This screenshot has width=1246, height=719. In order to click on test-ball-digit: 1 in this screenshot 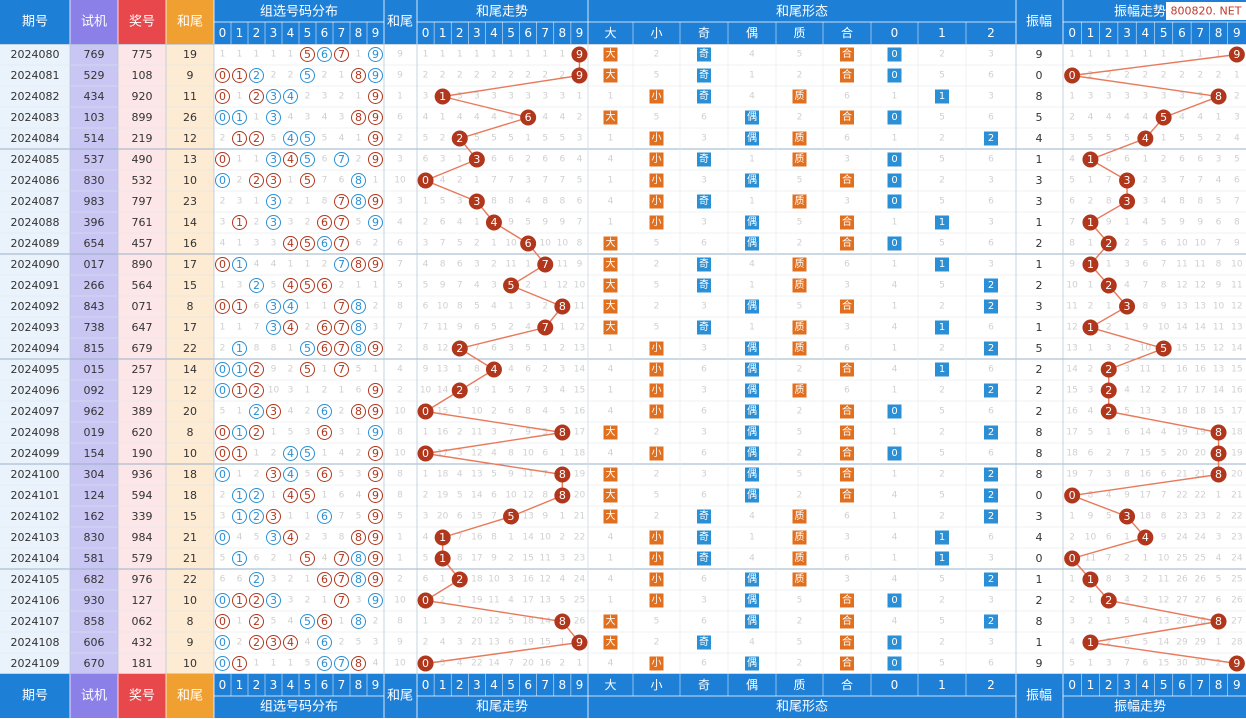, I will do `click(239, 369)`.